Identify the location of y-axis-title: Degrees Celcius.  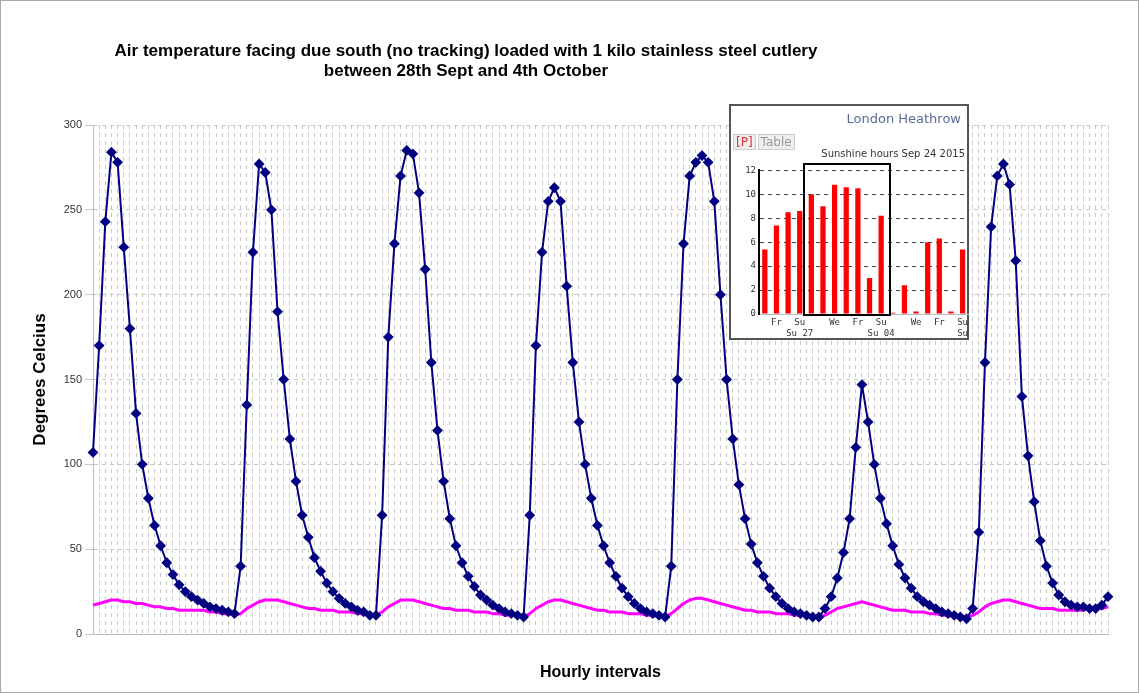
(39, 379).